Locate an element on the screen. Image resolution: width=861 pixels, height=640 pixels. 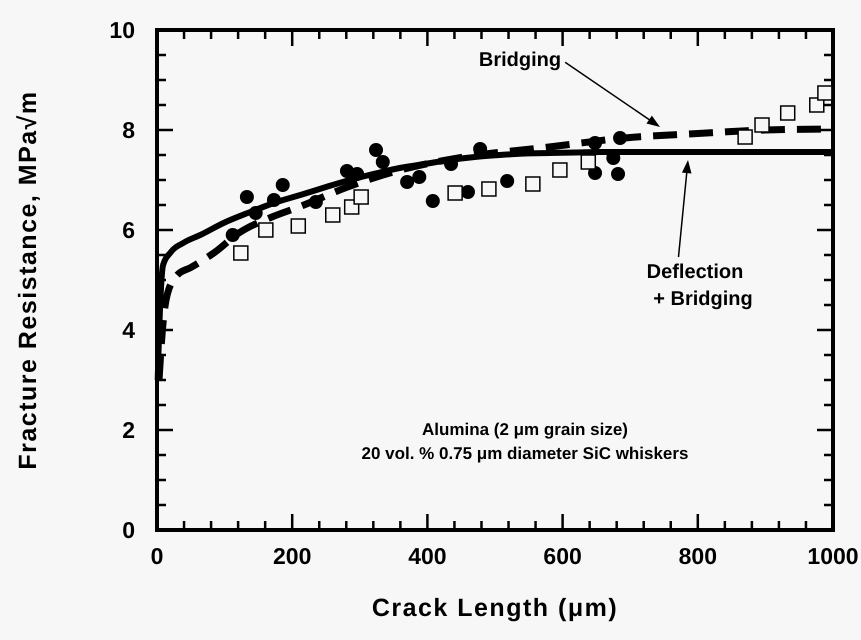
x-tick-label: 0 is located at coordinates (157, 556).